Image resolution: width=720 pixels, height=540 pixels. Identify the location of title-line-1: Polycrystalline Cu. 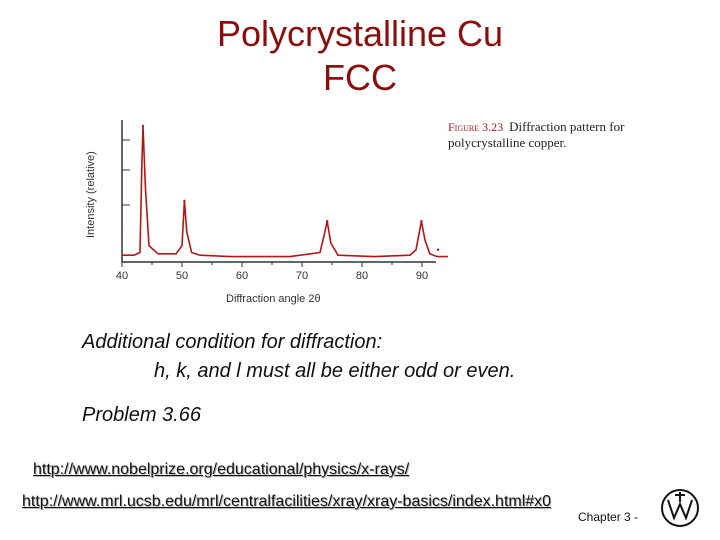
(360, 33).